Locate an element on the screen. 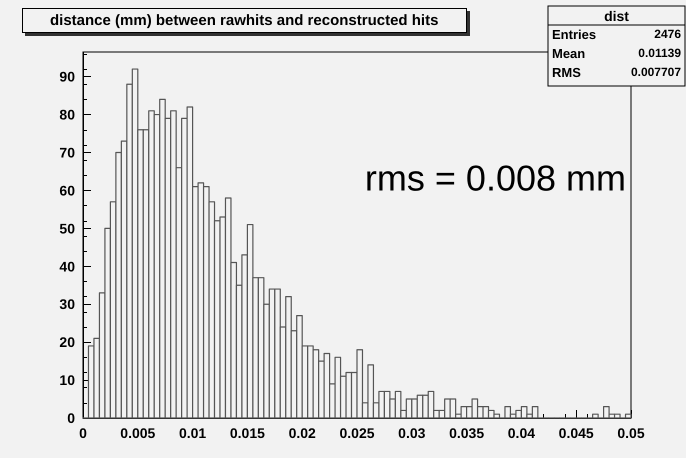 The width and height of the screenshot is (686, 458). x-tick-label: 0.005 is located at coordinates (138, 433).